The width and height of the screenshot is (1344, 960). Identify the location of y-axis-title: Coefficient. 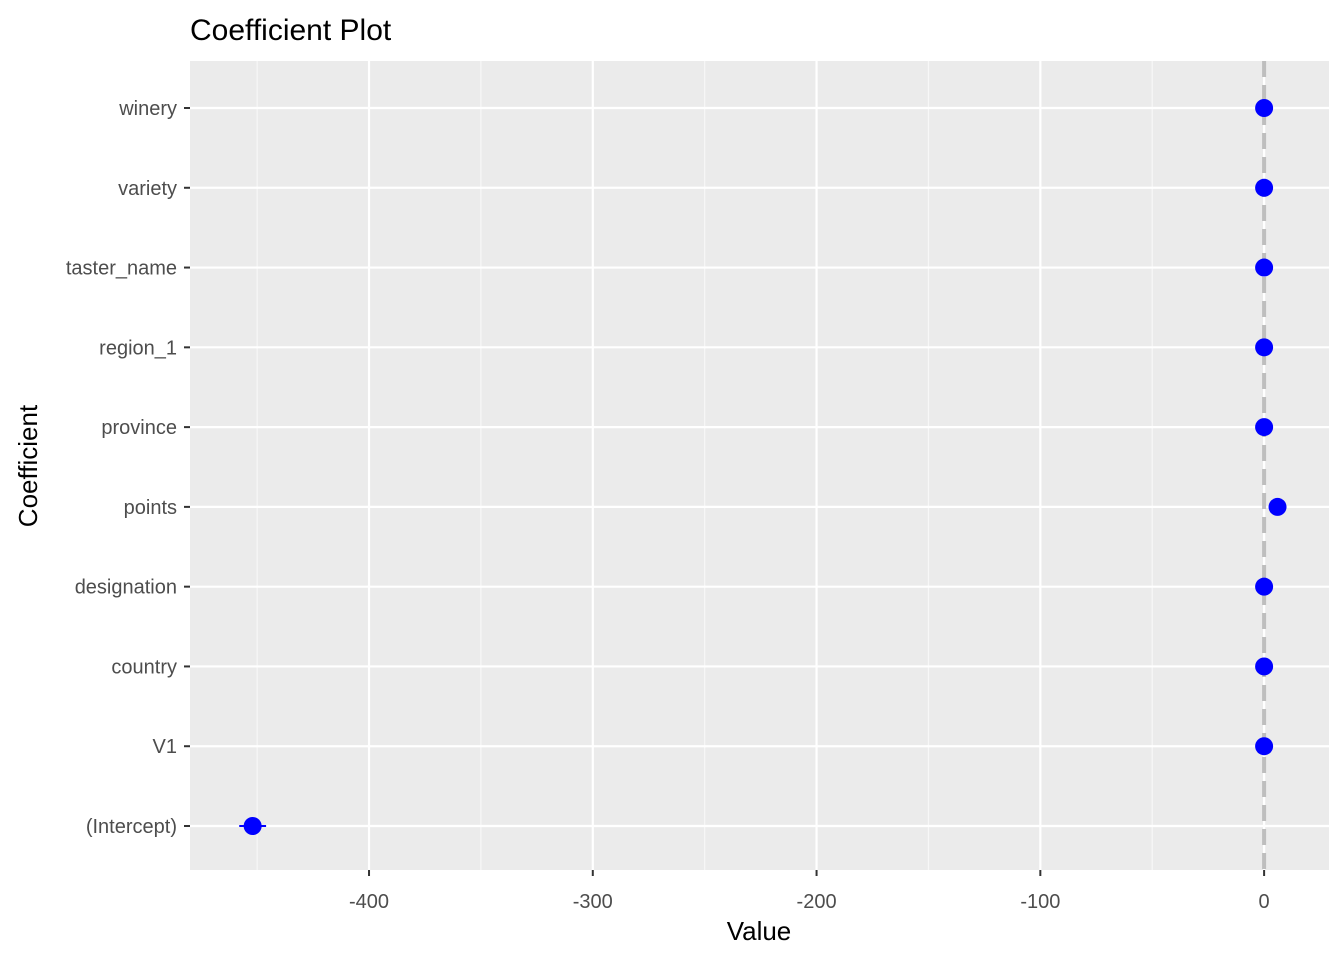
(28, 465).